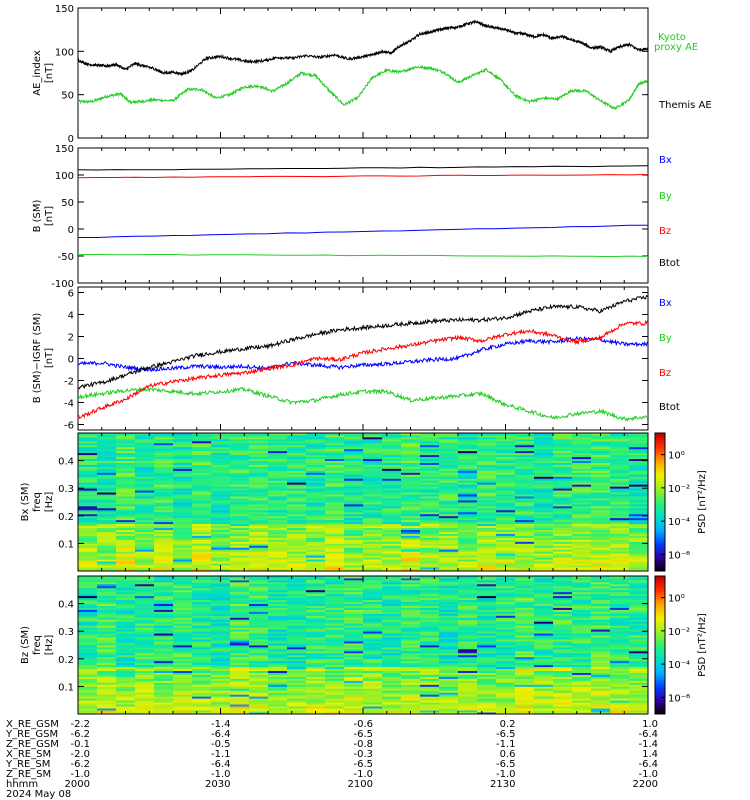 The image size is (750, 800). What do you see at coordinates (679, 632) in the screenshot?
I see `colorbar-tick-label: 10⁻²` at bounding box center [679, 632].